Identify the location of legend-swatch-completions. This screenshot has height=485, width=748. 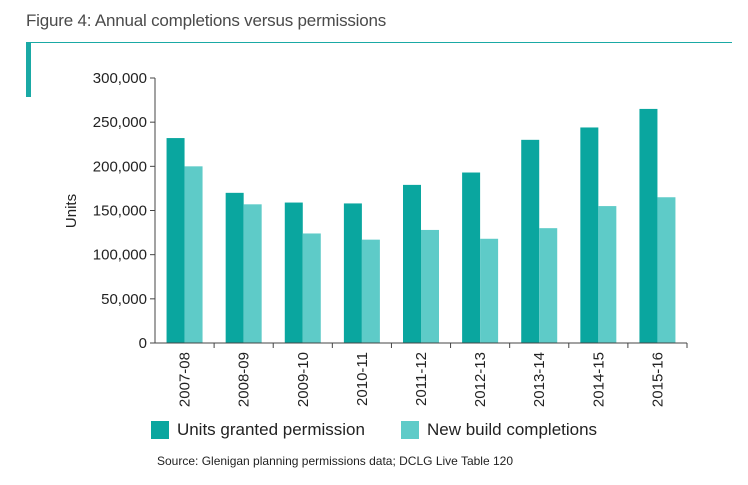
(409, 430).